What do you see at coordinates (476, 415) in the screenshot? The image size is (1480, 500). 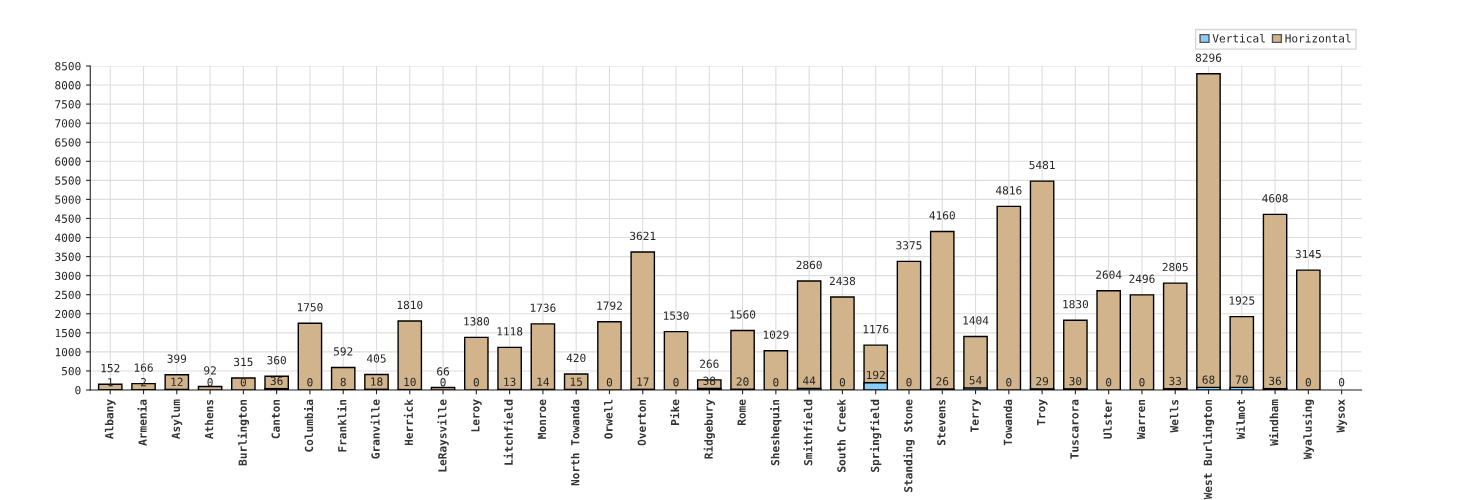 I see `x-tick-label: Leroy` at bounding box center [476, 415].